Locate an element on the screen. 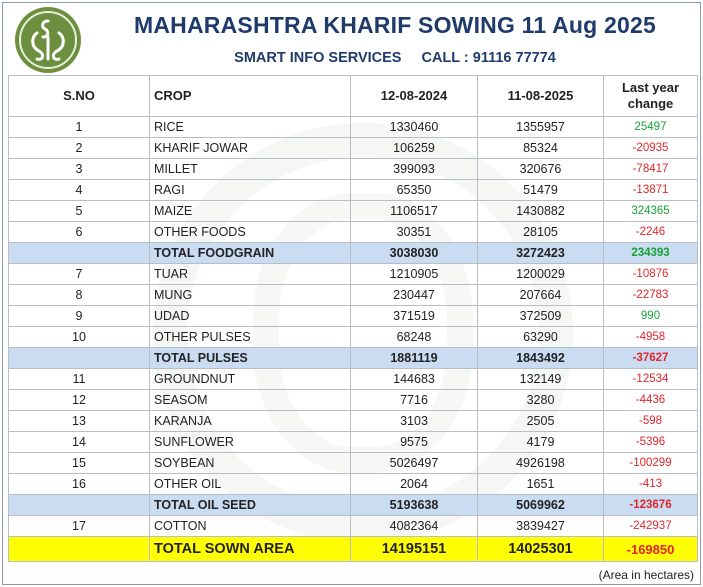 The image size is (703, 587). table-row: 5 MAIZE 1106517 1430882 324365 is located at coordinates (353, 211).